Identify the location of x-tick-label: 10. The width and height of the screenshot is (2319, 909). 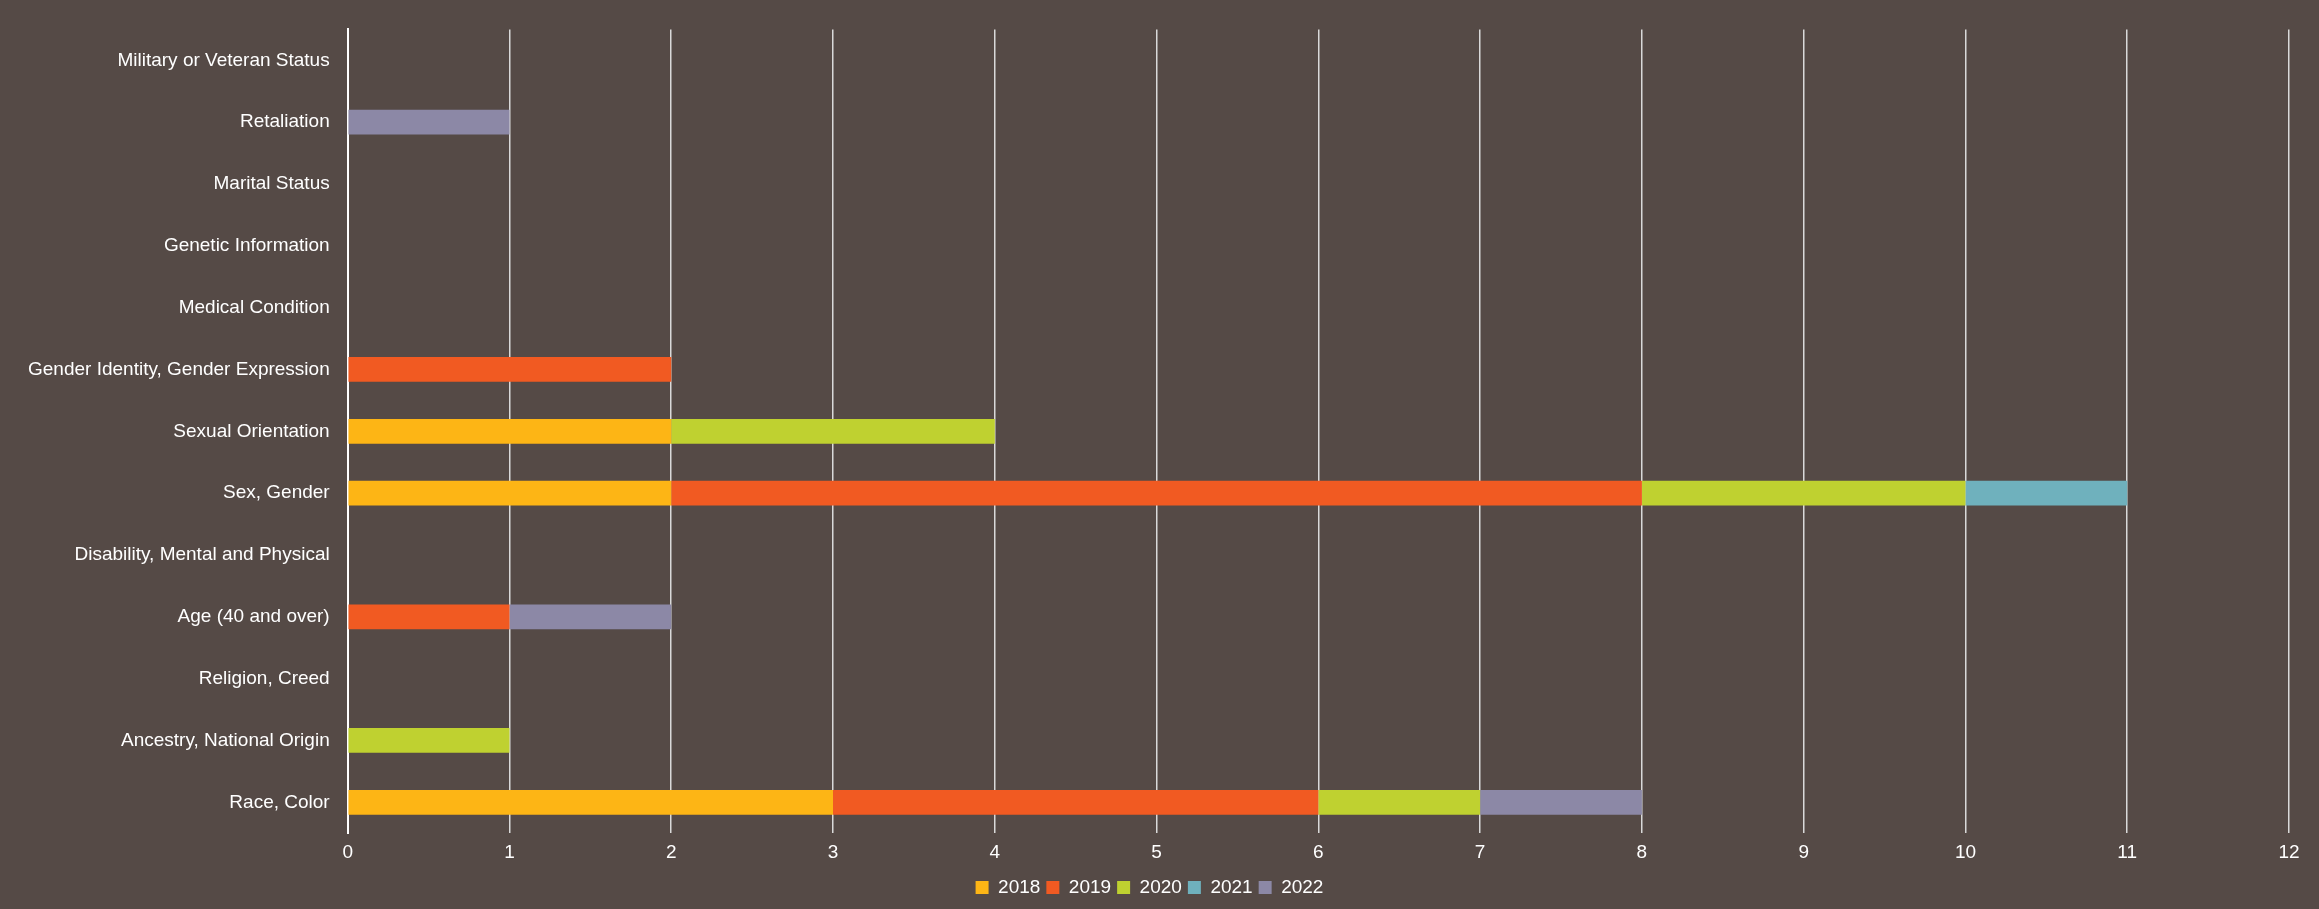
(1965, 851).